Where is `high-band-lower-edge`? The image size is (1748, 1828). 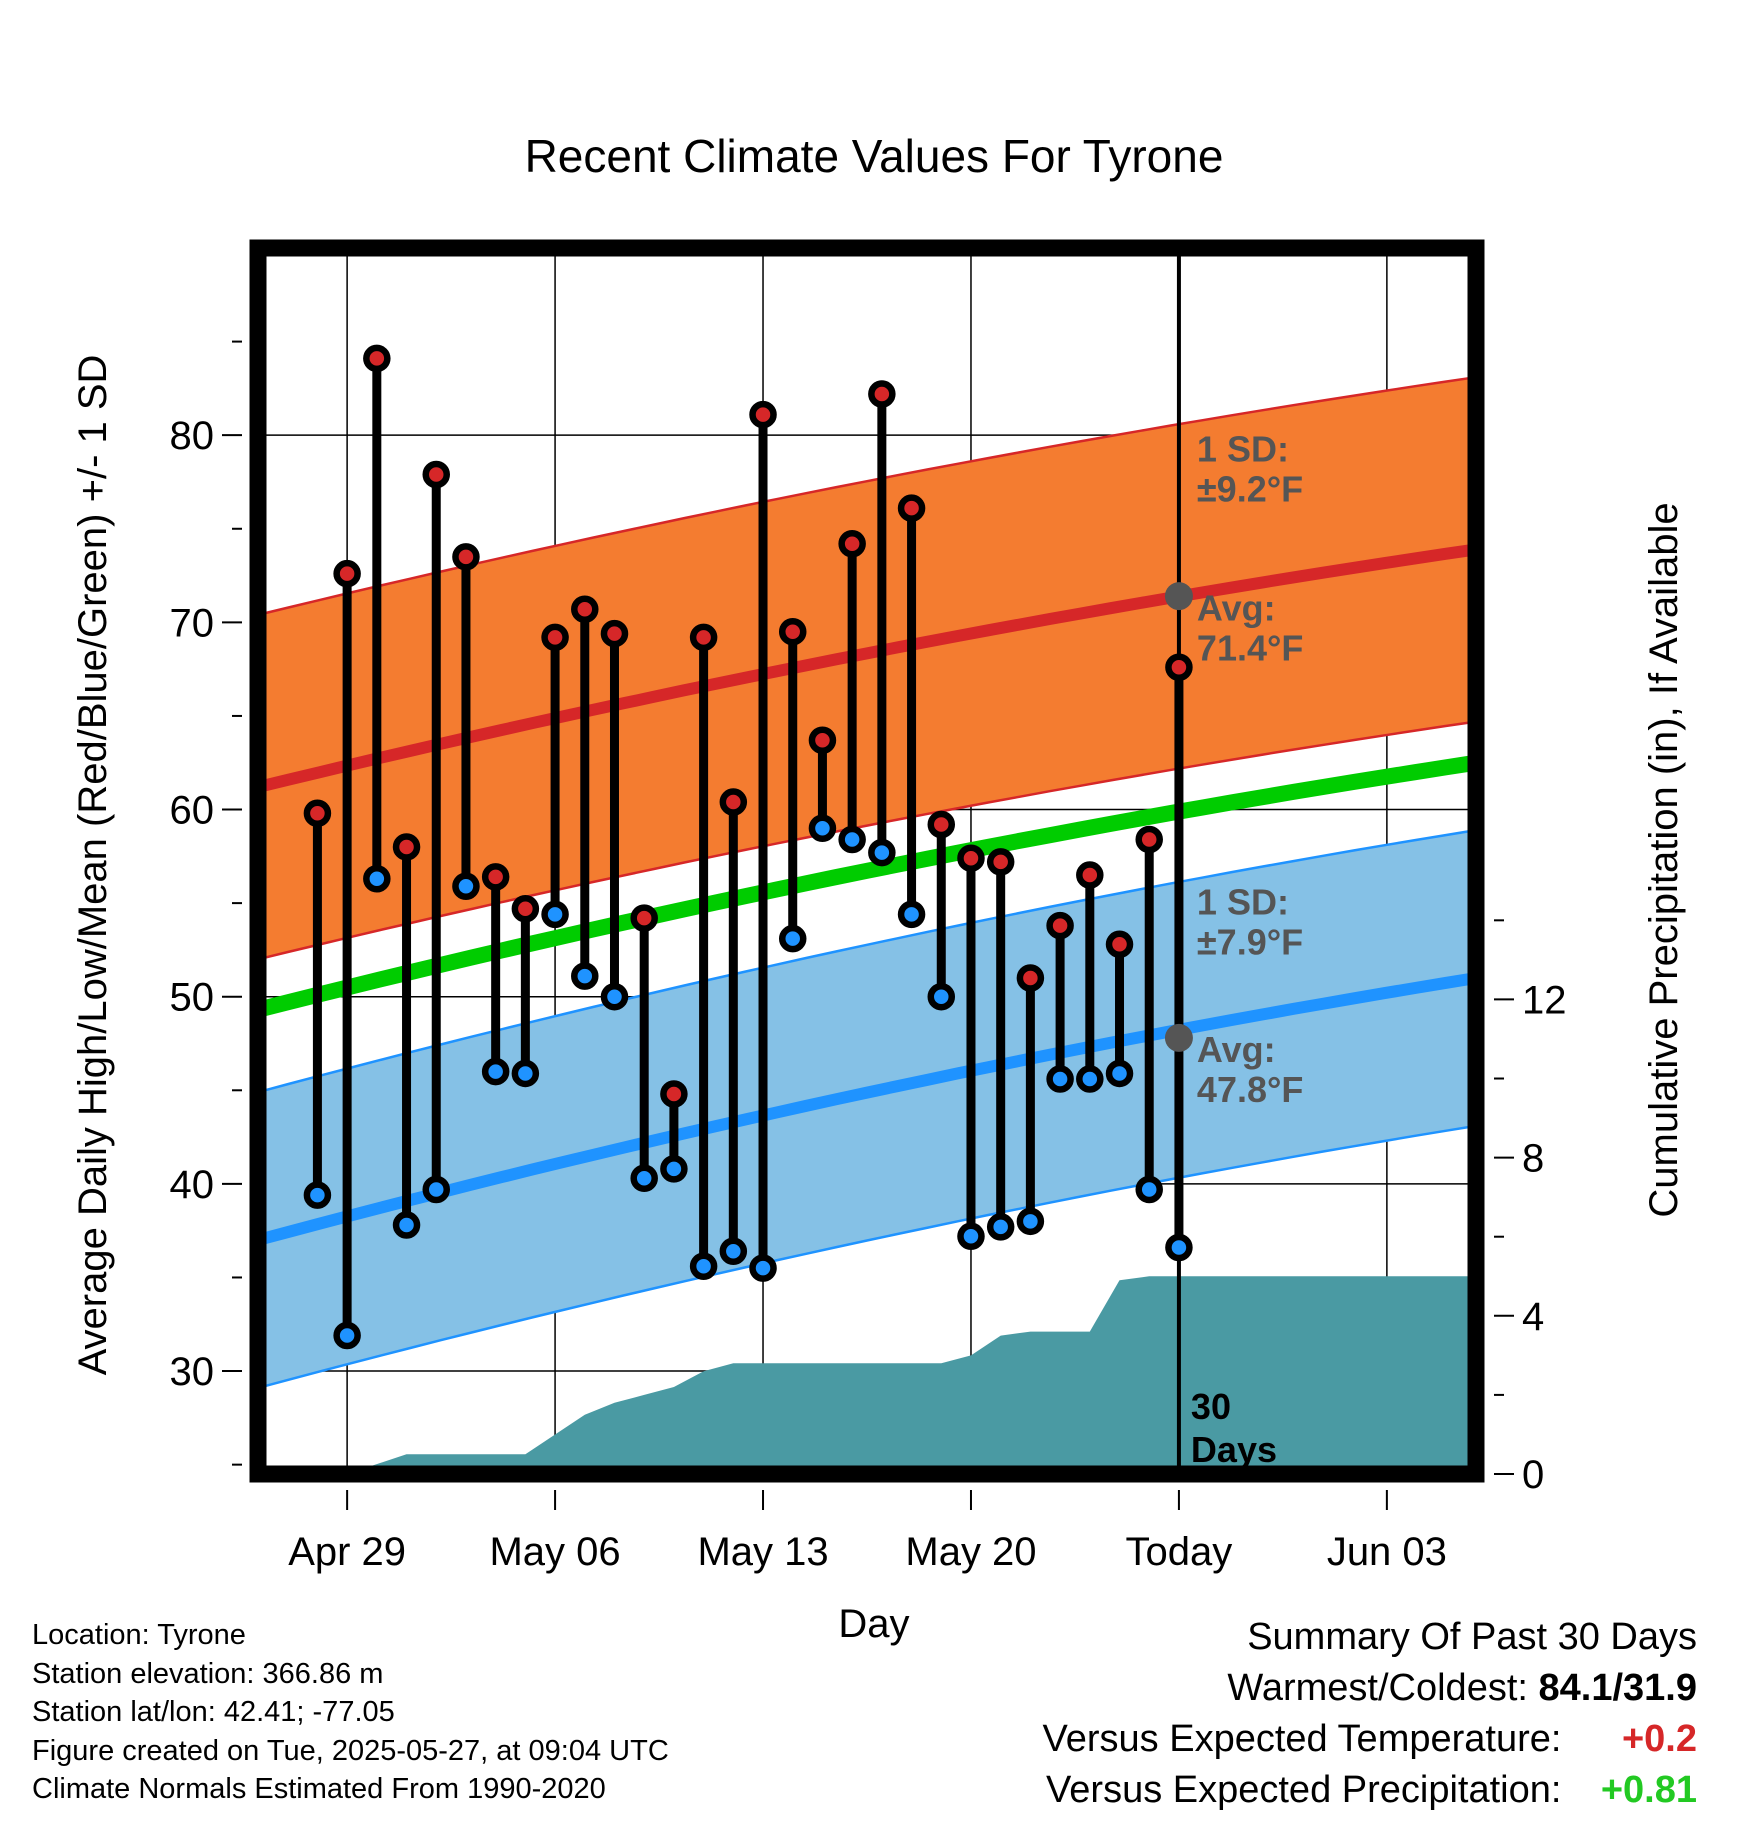
high-band-lower-edge is located at coordinates (867, 840).